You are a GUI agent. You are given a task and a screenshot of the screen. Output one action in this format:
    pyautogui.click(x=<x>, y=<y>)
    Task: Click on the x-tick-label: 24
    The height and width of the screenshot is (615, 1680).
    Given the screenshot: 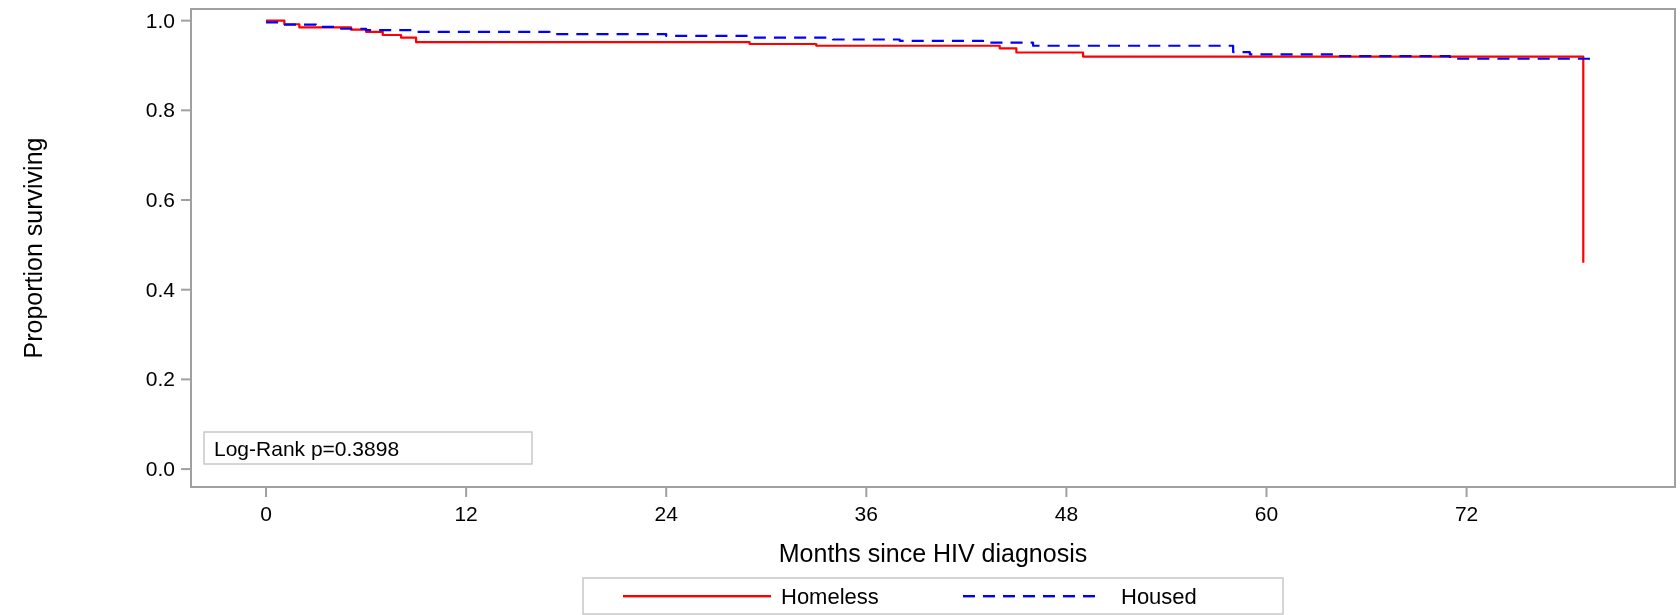 What is the action you would take?
    pyautogui.click(x=666, y=513)
    